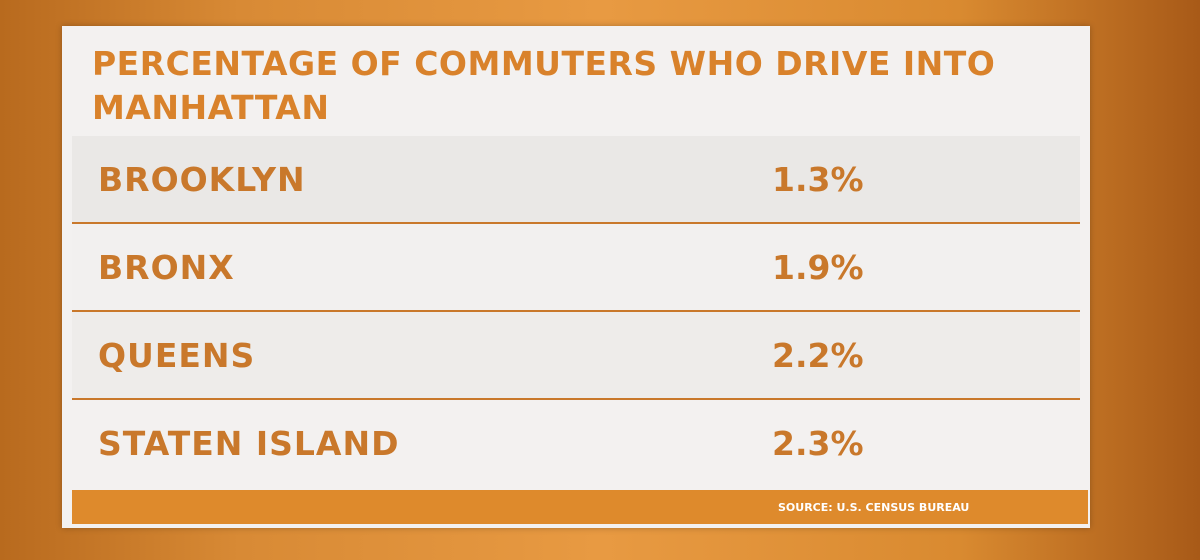 Image resolution: width=1200 pixels, height=560 pixels. I want to click on source: SOURCE: U.S. CENSUS BUREAU, so click(874, 507).